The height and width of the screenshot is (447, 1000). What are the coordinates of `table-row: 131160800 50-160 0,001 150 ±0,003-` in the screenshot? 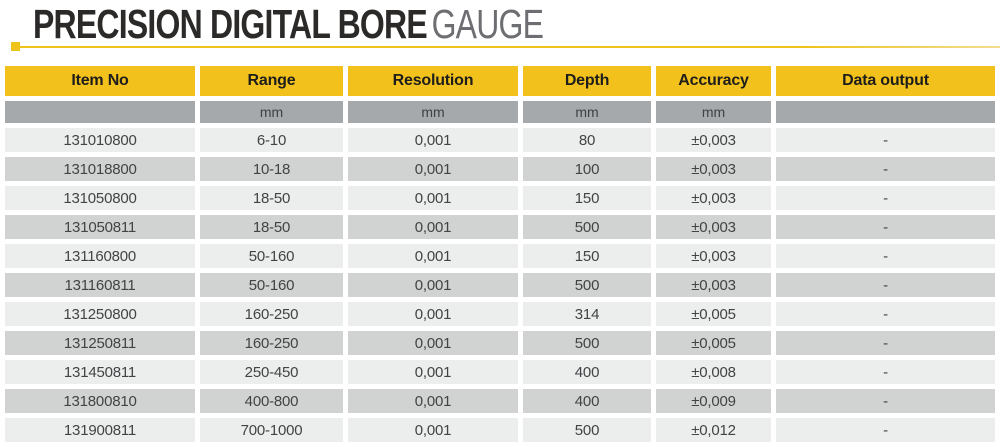 It's located at (500, 256).